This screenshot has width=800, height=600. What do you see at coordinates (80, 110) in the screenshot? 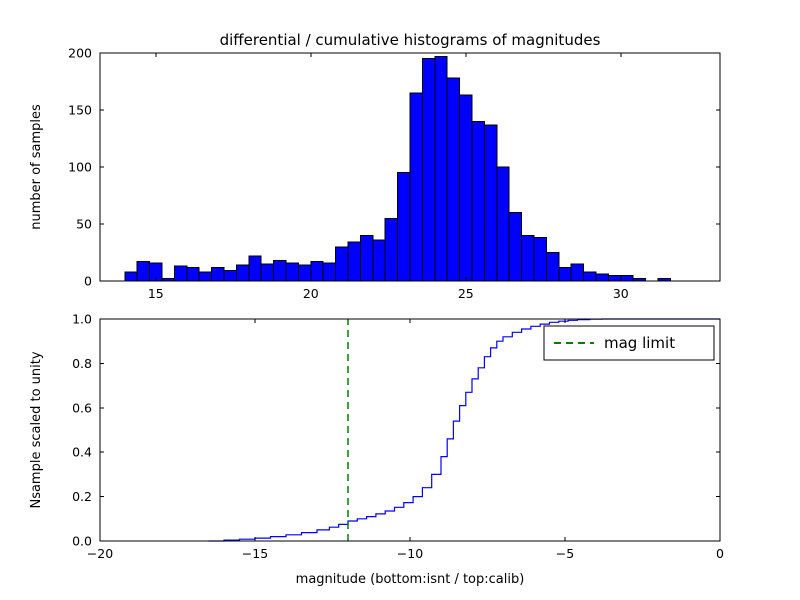
I see `y-tick-label: 150` at bounding box center [80, 110].